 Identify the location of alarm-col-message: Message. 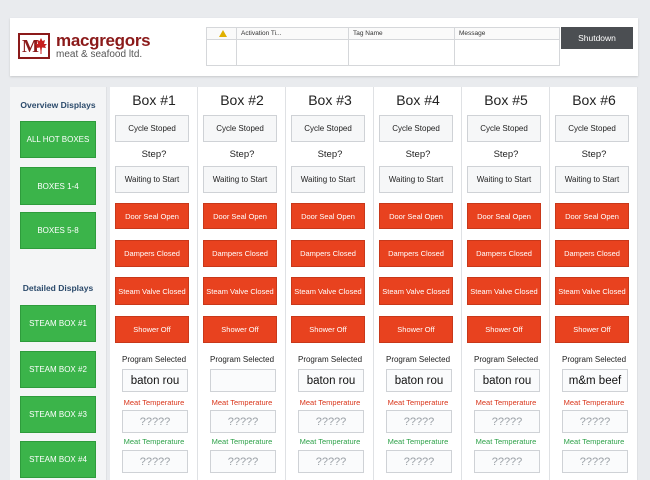
(507, 46).